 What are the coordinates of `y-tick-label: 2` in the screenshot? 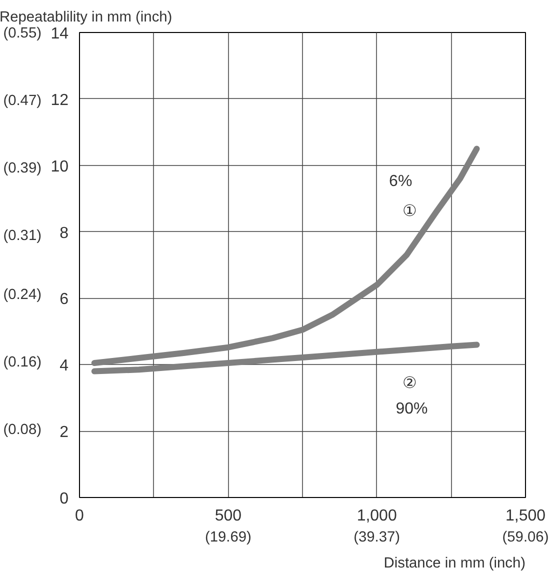 It's located at (64, 433).